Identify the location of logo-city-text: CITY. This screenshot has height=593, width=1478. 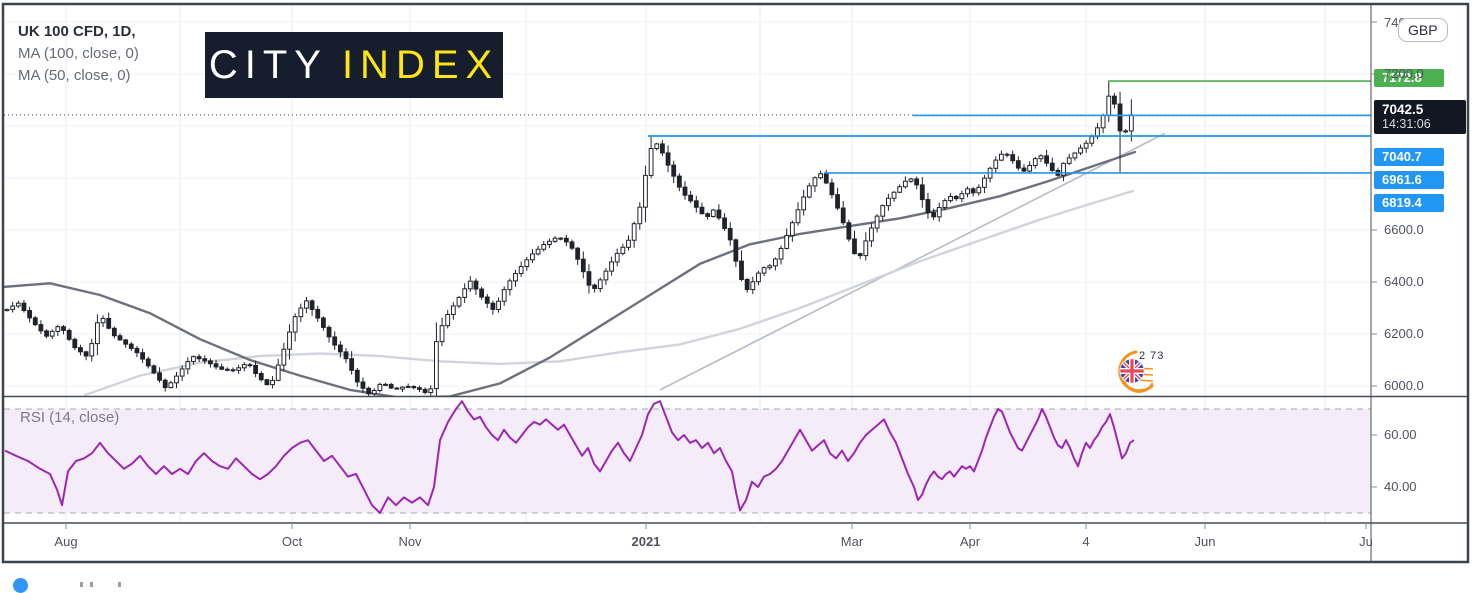
(268, 64).